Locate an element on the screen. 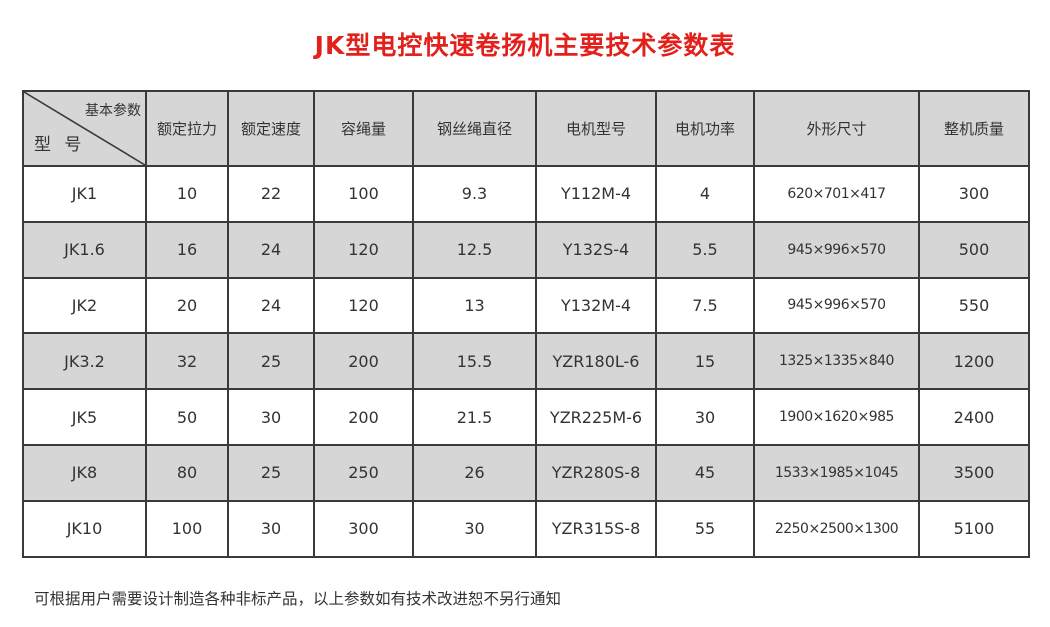 This screenshot has height=627, width=1050. column-header: 电机功率 is located at coordinates (705, 128).